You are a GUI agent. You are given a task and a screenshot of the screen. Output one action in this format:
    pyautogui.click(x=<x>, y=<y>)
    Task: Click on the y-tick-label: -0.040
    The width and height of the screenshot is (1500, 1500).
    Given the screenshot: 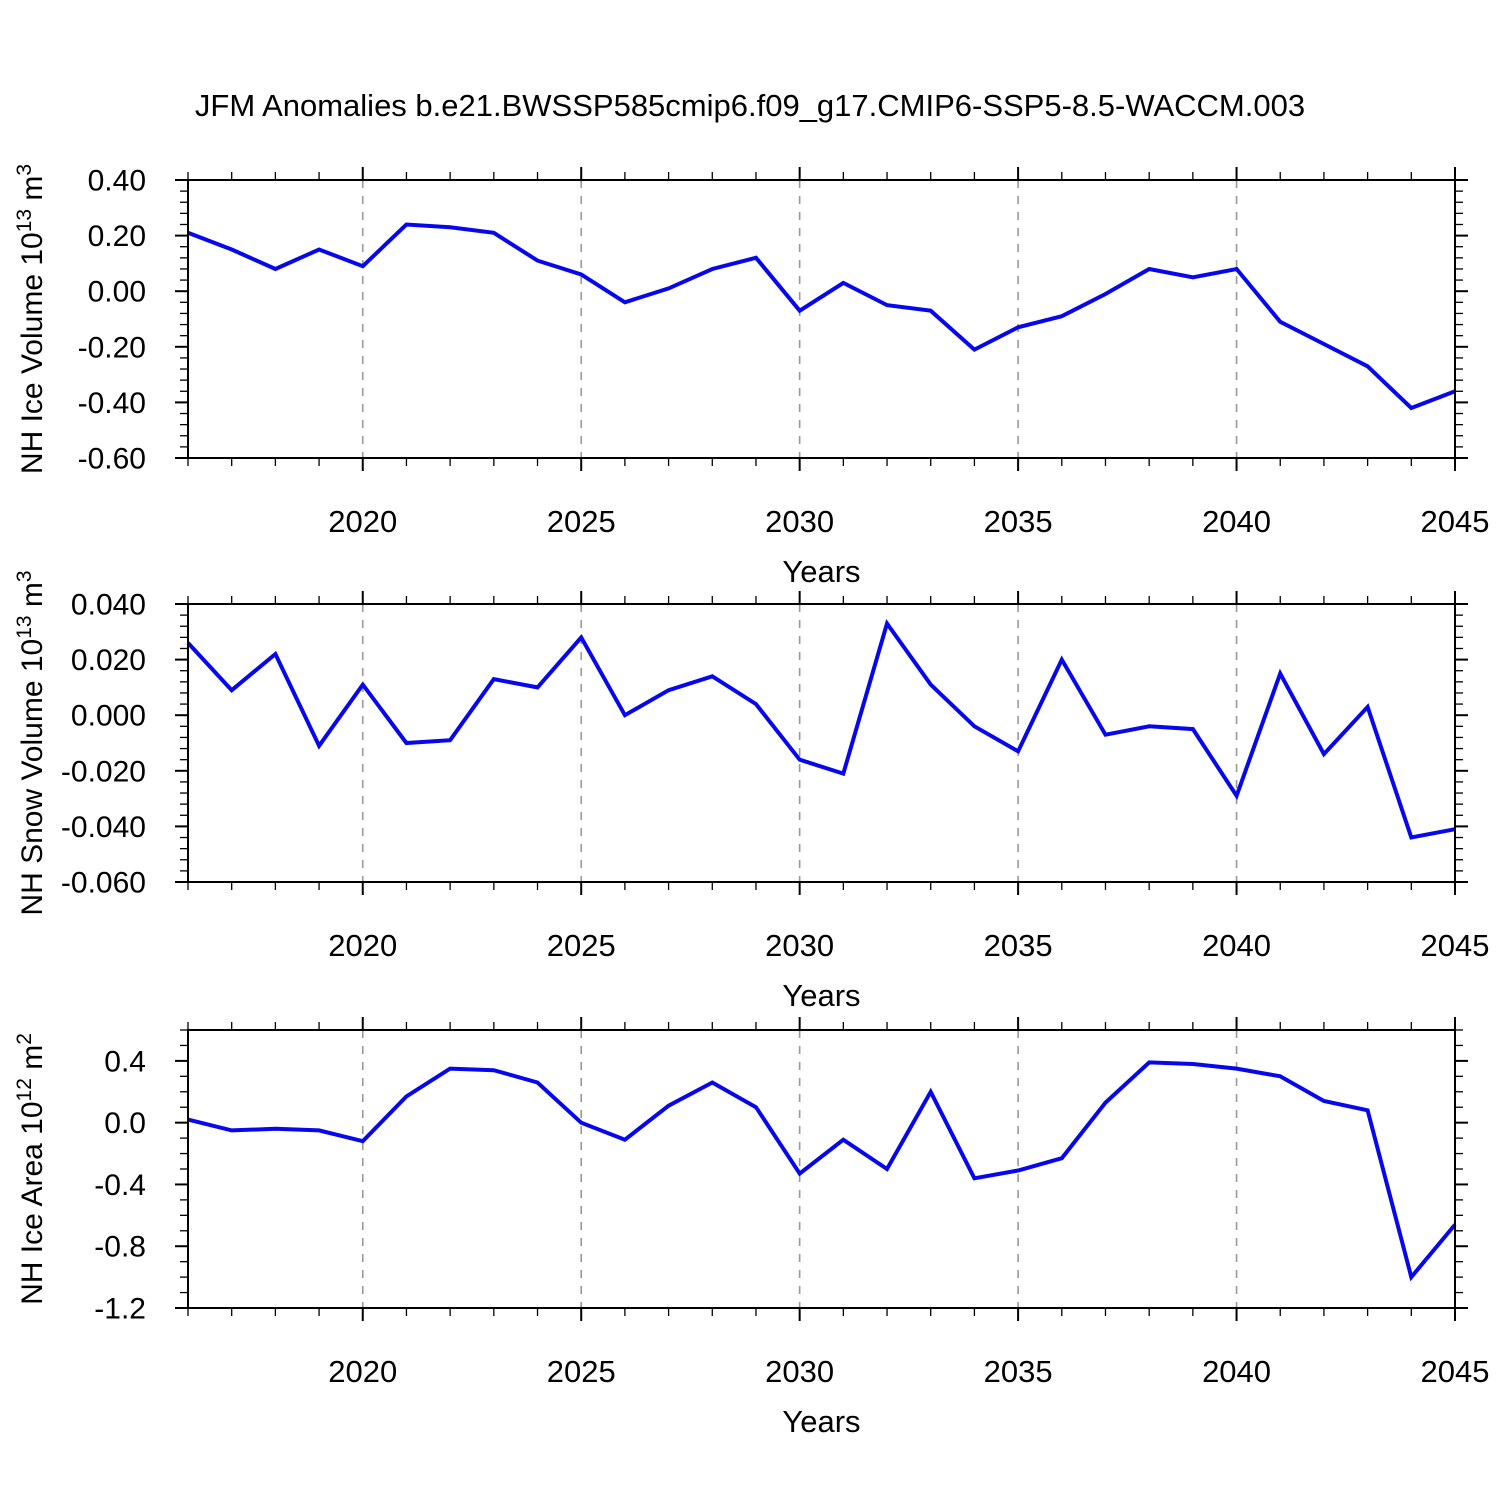 What is the action you would take?
    pyautogui.click(x=103, y=827)
    